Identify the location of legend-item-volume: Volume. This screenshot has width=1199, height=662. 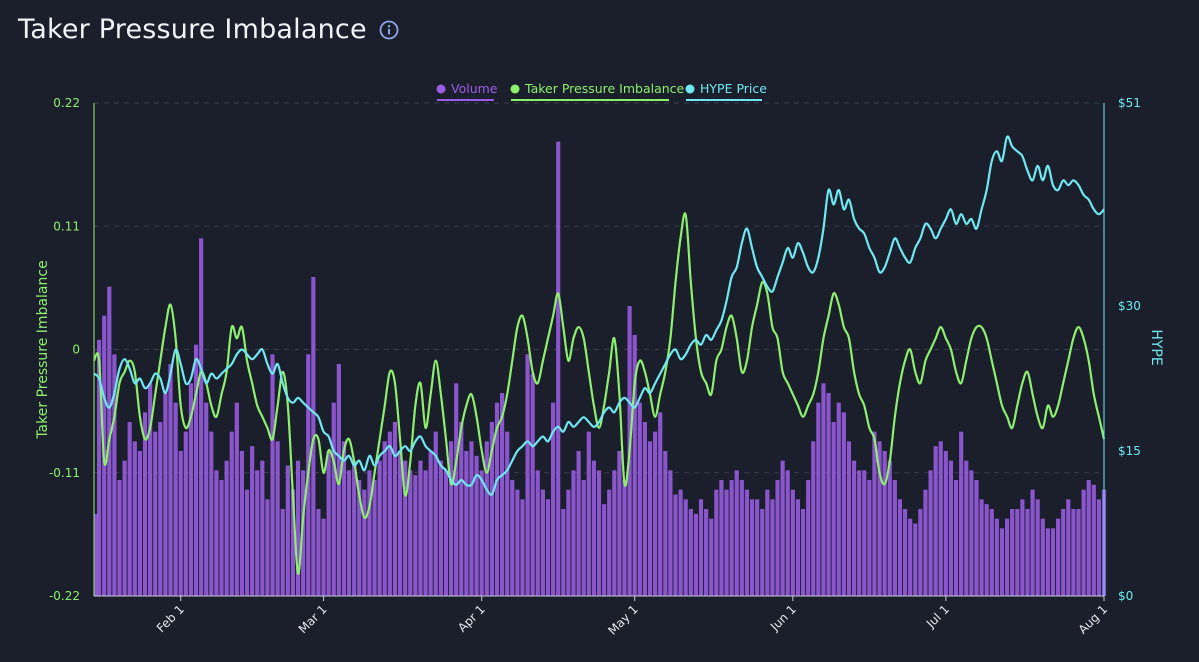
(467, 91).